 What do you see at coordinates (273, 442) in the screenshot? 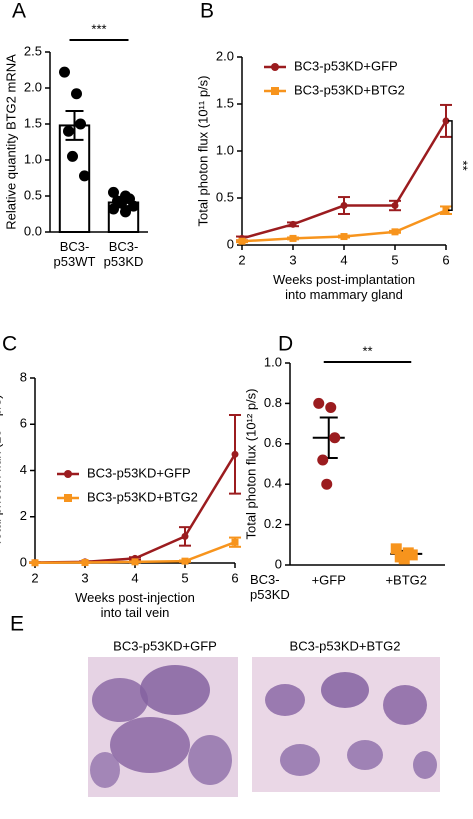
I see `y-tick-label: 0.6` at bounding box center [273, 442].